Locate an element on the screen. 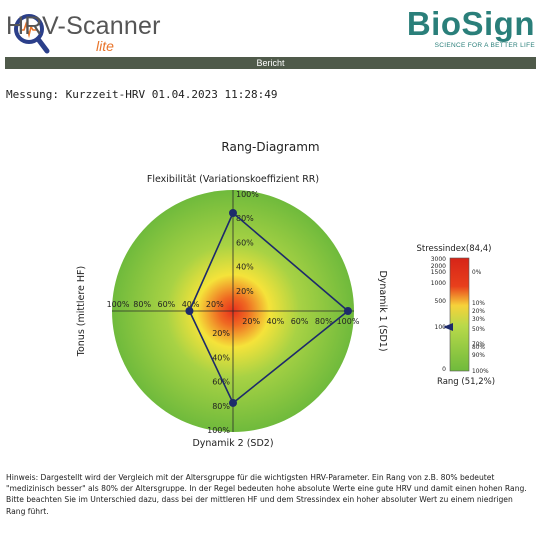 The height and width of the screenshot is (537, 541). gauge-tick-right: 20% is located at coordinates (478, 312).